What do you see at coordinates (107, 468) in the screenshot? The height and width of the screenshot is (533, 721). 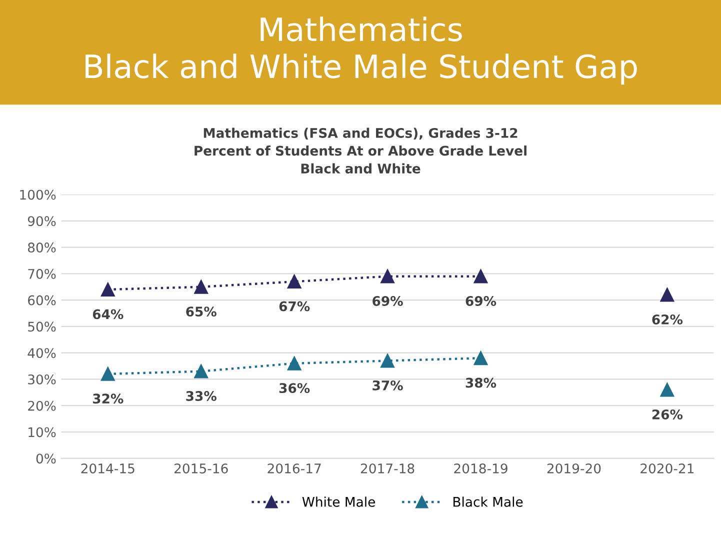 I see `x-tick-label: 2014-15` at bounding box center [107, 468].